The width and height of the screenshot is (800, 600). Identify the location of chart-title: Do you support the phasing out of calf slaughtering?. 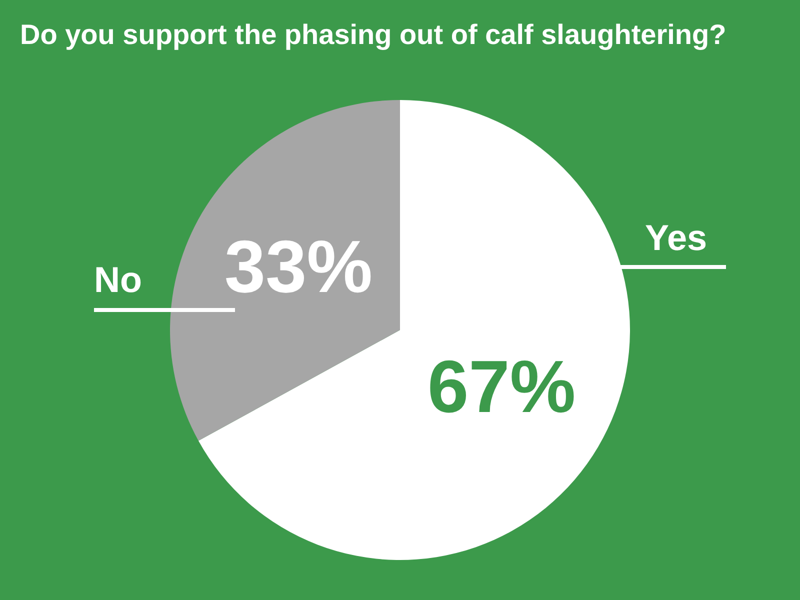
(373, 34).